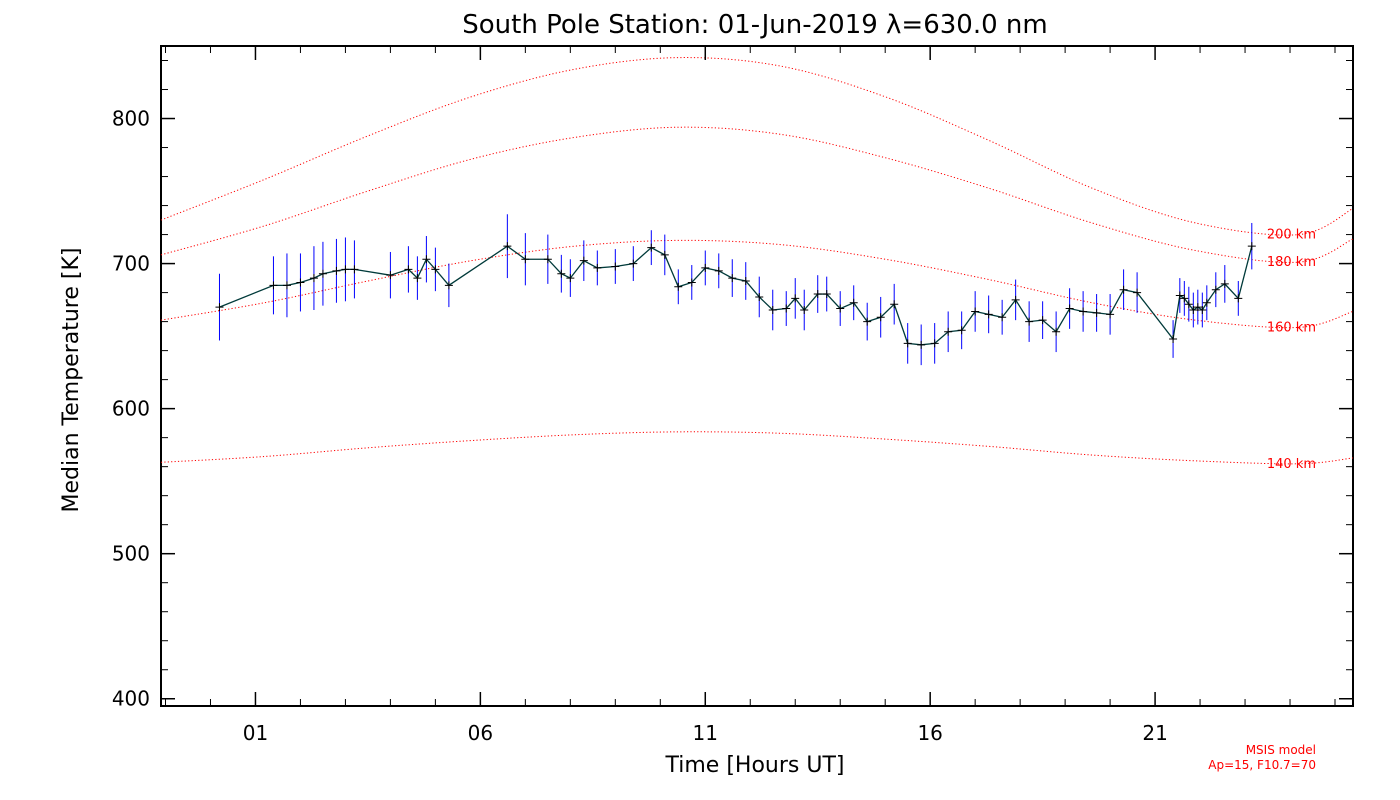 Image resolution: width=1400 pixels, height=800 pixels. I want to click on y-tick-label: 500, so click(131, 554).